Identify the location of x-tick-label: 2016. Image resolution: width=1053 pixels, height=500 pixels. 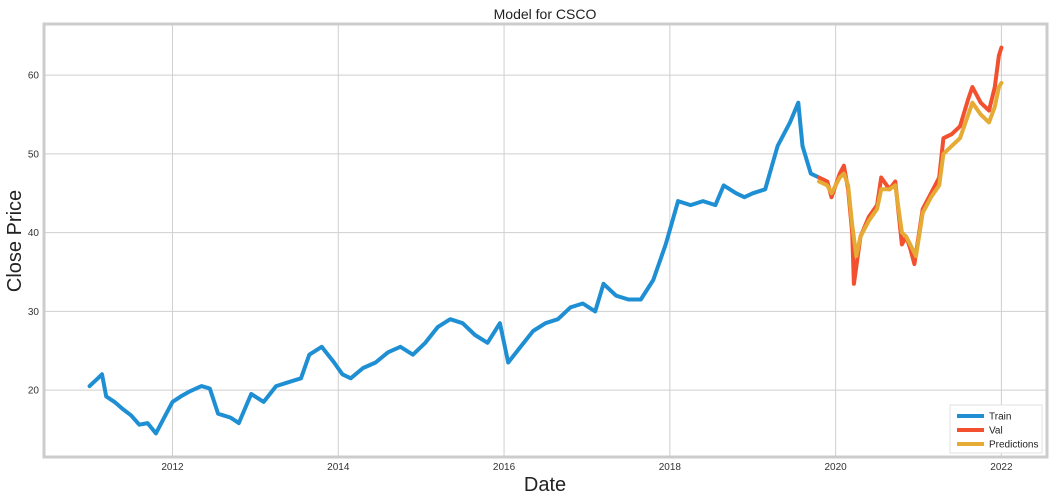
(504, 467).